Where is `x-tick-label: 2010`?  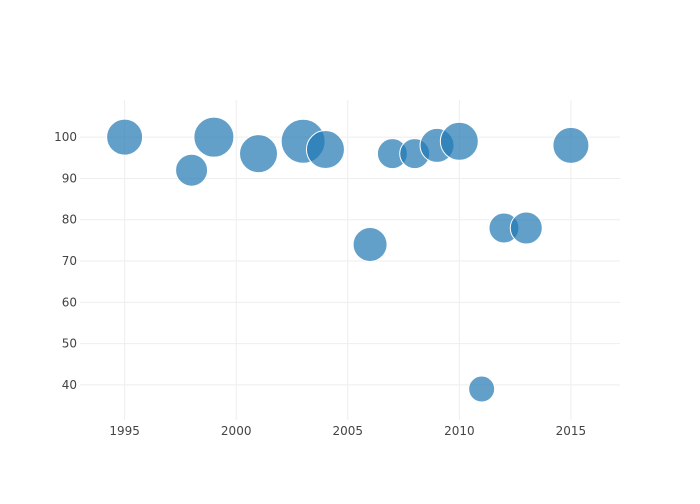 x-tick-label: 2010 is located at coordinates (459, 431).